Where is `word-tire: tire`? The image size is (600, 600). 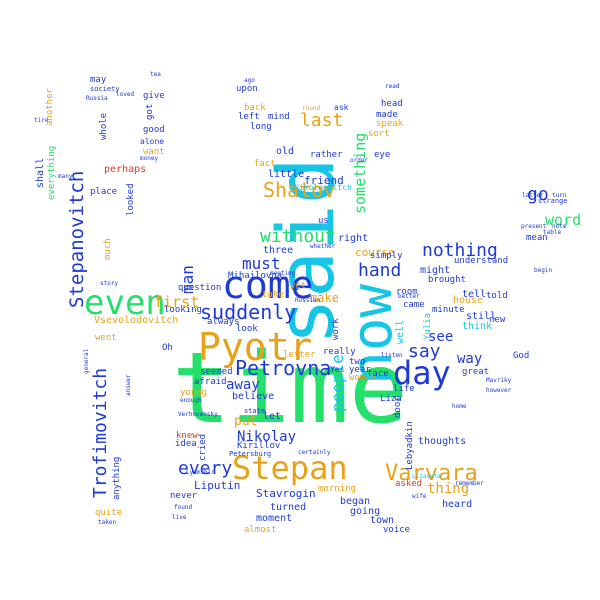
word-tire: tire is located at coordinates (41, 120).